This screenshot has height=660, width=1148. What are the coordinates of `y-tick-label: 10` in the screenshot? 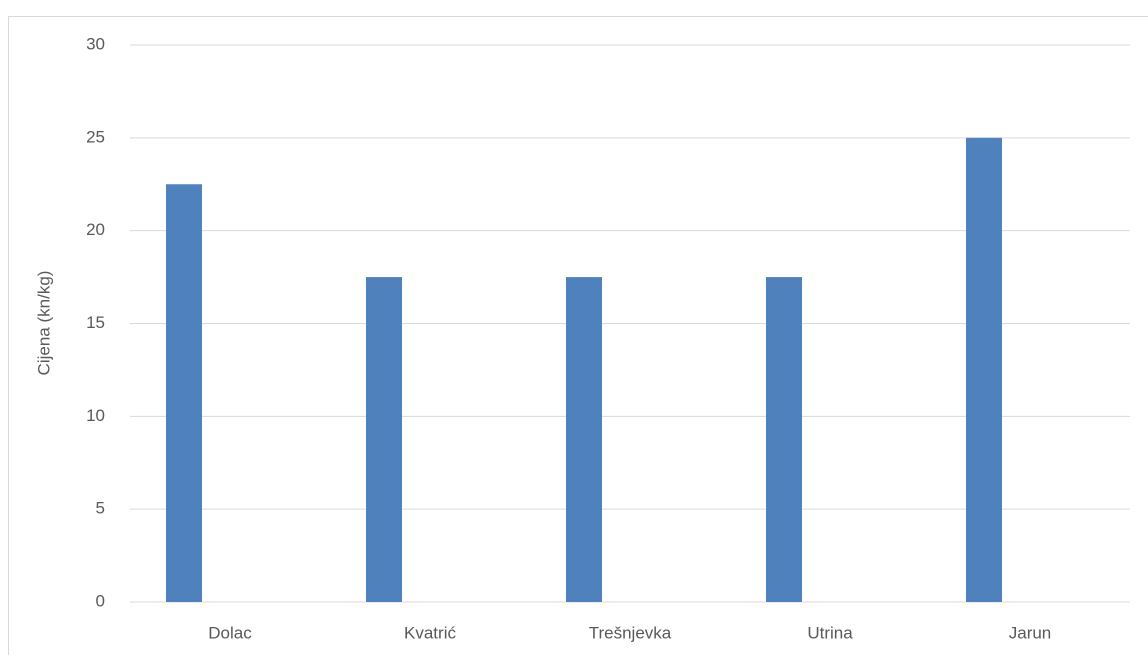 It's located at (95, 415).